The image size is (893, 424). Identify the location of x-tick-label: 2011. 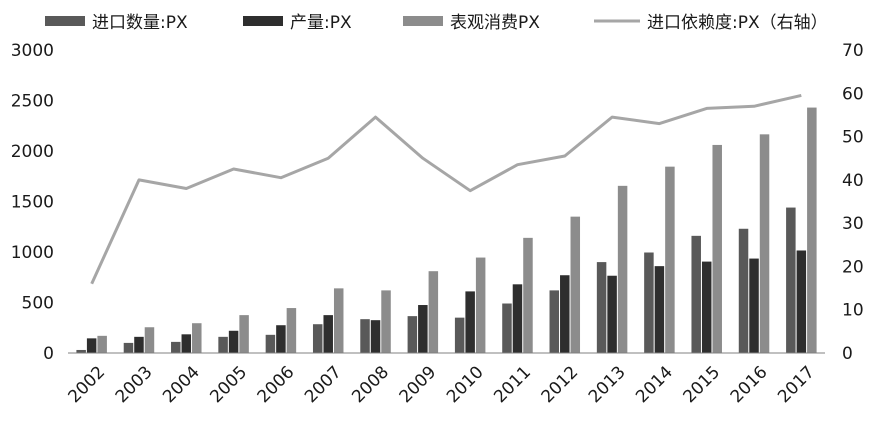
(512, 384).